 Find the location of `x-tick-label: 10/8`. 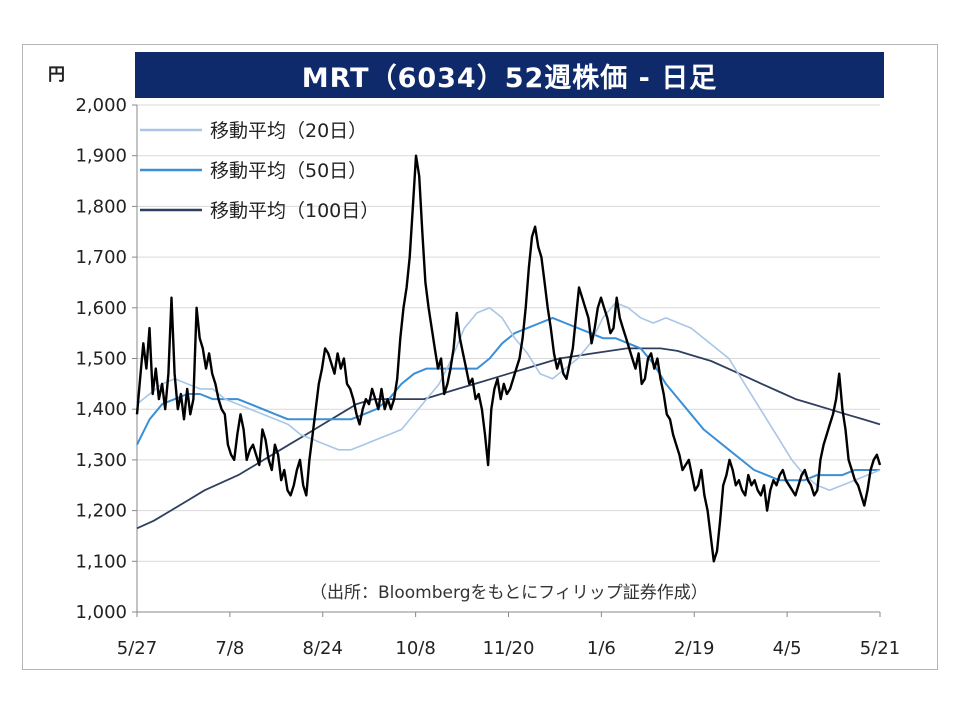

x-tick-label: 10/8 is located at coordinates (415, 648).